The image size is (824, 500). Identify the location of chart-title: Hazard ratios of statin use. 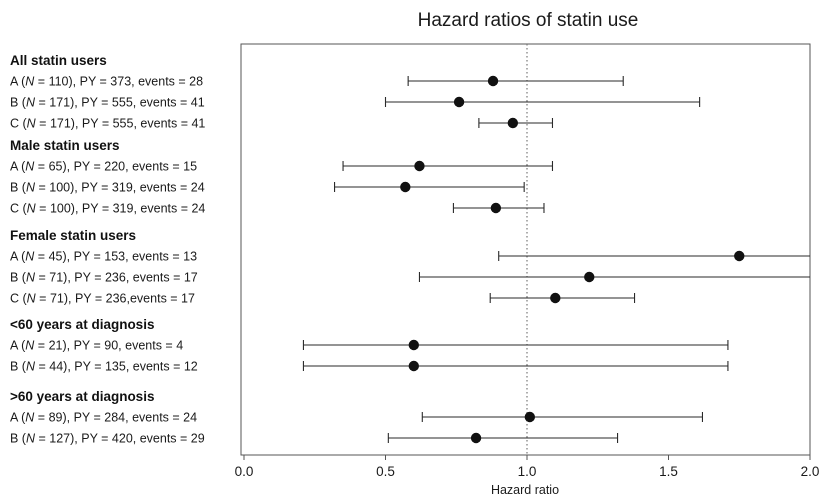
(528, 20).